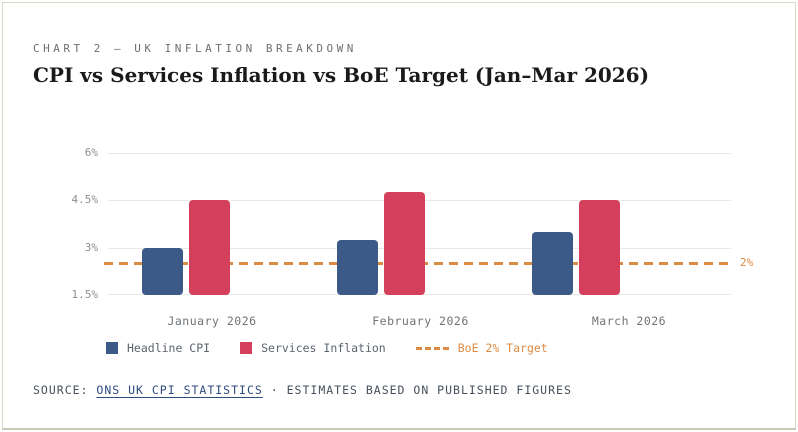 Image resolution: width=798 pixels, height=432 pixels. Describe the element at coordinates (599, 247) in the screenshot. I see `bar-services-inflation-march-2026` at that location.